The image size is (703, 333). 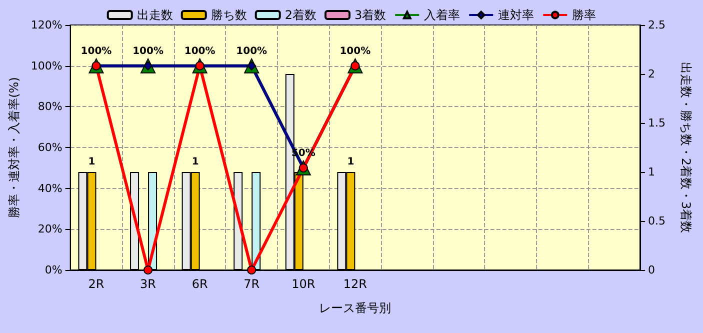 What do you see at coordinates (148, 284) in the screenshot?
I see `x-tick-label: 3R` at bounding box center [148, 284].